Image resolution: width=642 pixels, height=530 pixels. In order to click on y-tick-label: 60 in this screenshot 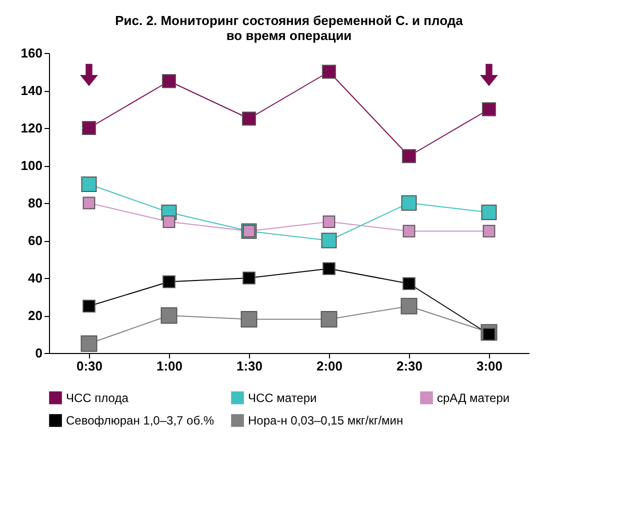, I will do `click(35, 240)`.